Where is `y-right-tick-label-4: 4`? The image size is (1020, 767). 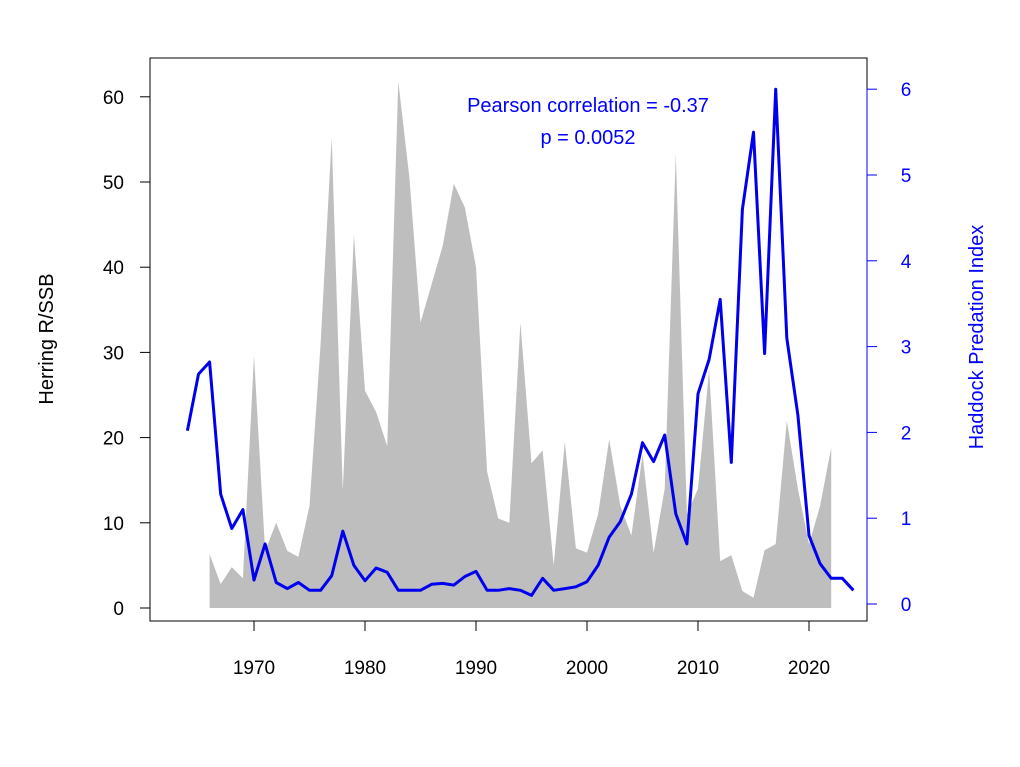 y-right-tick-label-4: 4 is located at coordinates (906, 262).